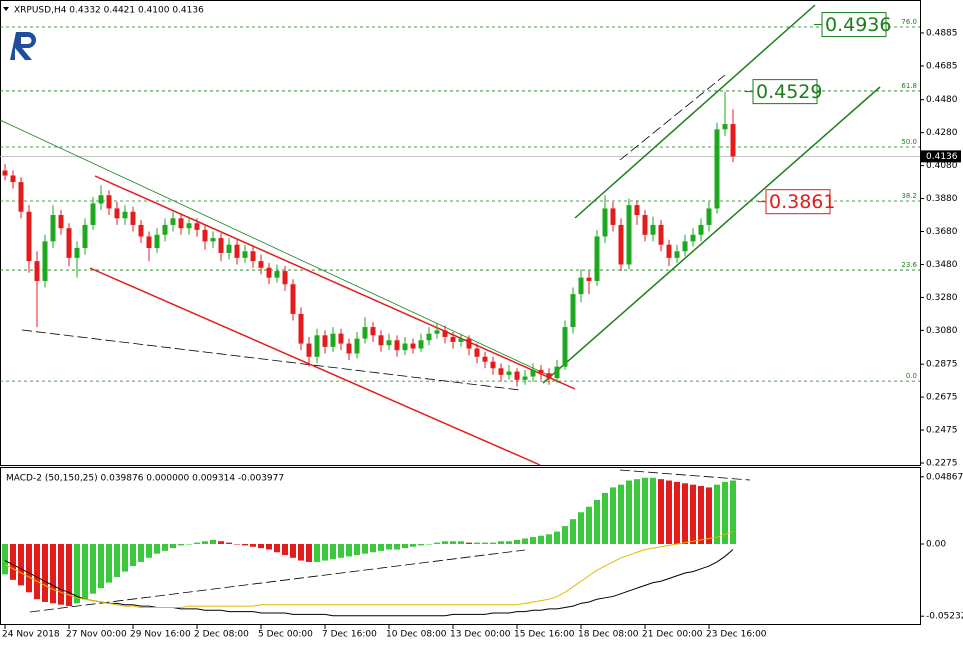 The height and width of the screenshot is (645, 963). Describe the element at coordinates (96, 635) in the screenshot. I see `x-tick-label: 27 Nov 00:00` at that location.